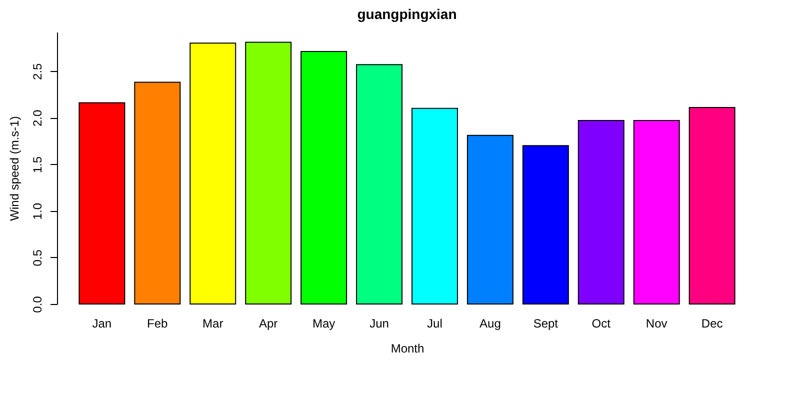 This screenshot has height=400, width=800. What do you see at coordinates (37, 211) in the screenshot?
I see `y-tick-label: 1.0` at bounding box center [37, 211].